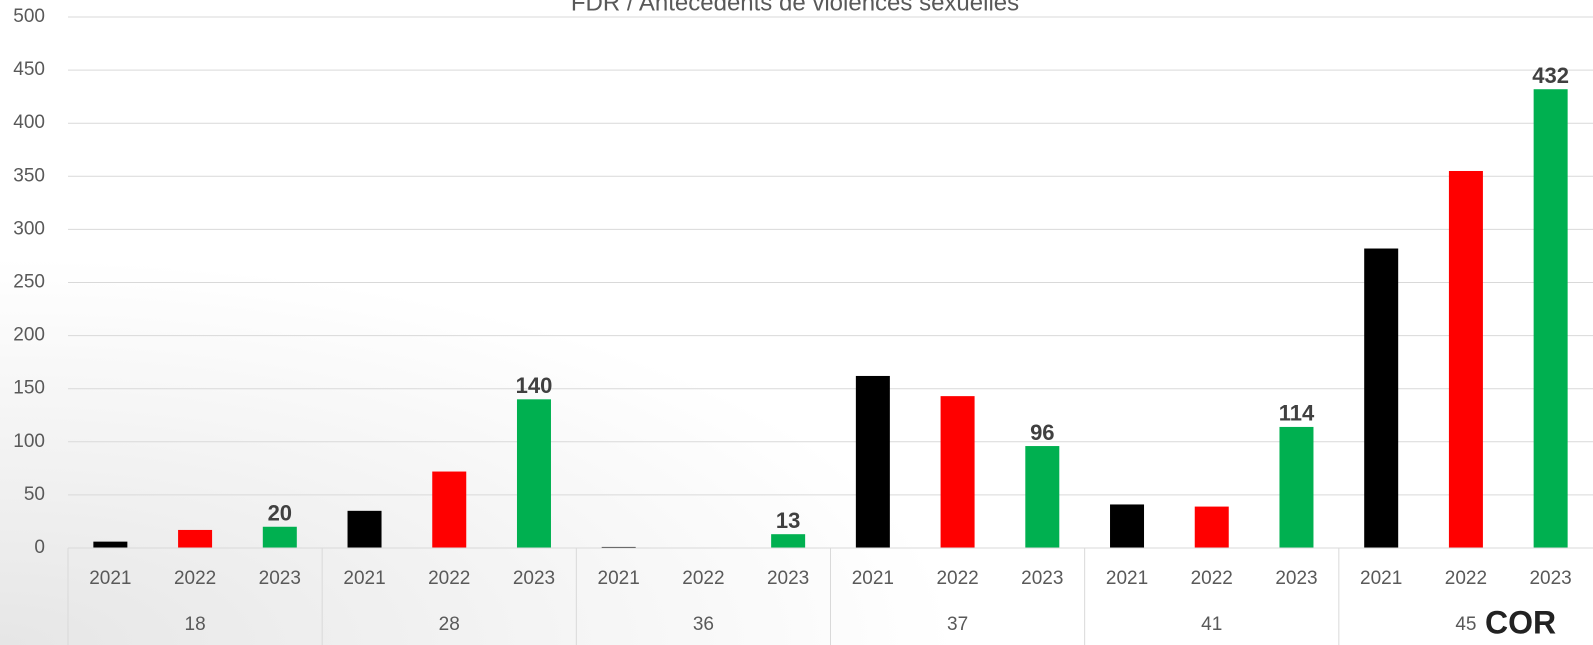 The width and height of the screenshot is (1593, 645). What do you see at coordinates (795, 8) in the screenshot?
I see `chart-title: FDR / Antécédents de violences sexuelles` at bounding box center [795, 8].